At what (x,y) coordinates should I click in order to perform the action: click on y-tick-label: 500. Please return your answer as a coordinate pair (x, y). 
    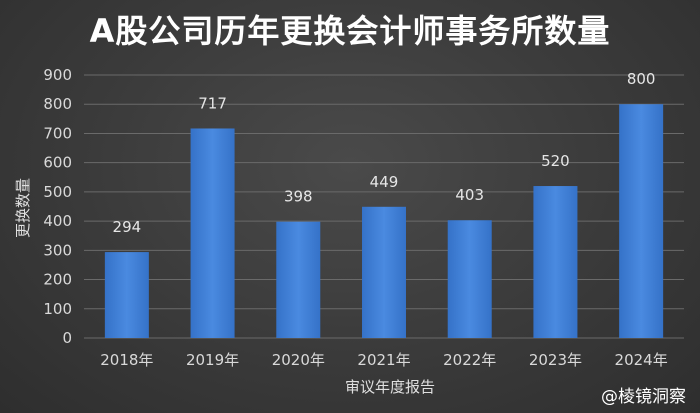
    Looking at the image, I should click on (57, 192).